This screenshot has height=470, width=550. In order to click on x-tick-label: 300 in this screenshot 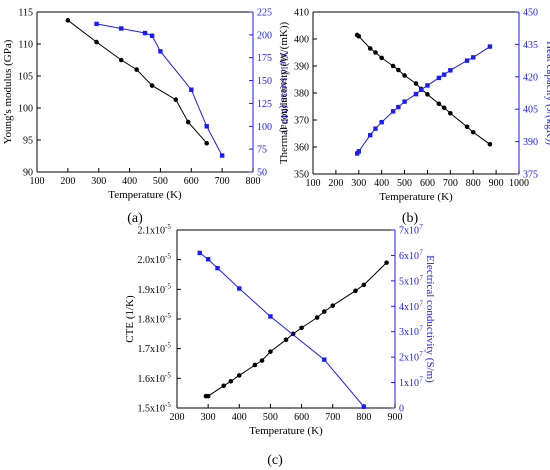, I will do `click(358, 183)`.